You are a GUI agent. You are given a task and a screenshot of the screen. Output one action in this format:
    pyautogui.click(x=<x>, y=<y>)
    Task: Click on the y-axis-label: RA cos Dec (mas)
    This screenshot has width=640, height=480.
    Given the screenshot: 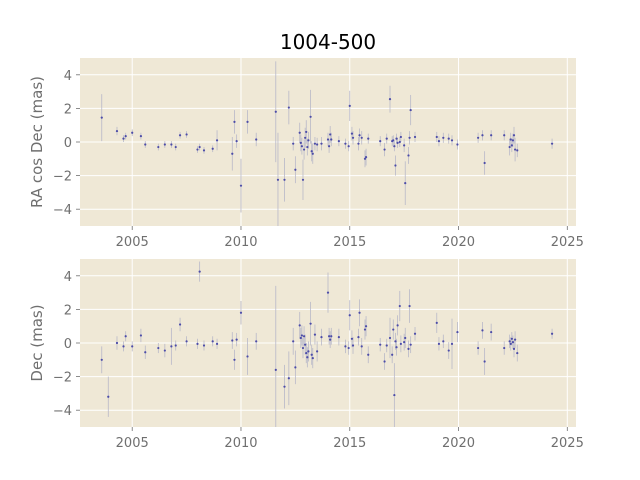 What is the action you would take?
    pyautogui.click(x=37, y=142)
    